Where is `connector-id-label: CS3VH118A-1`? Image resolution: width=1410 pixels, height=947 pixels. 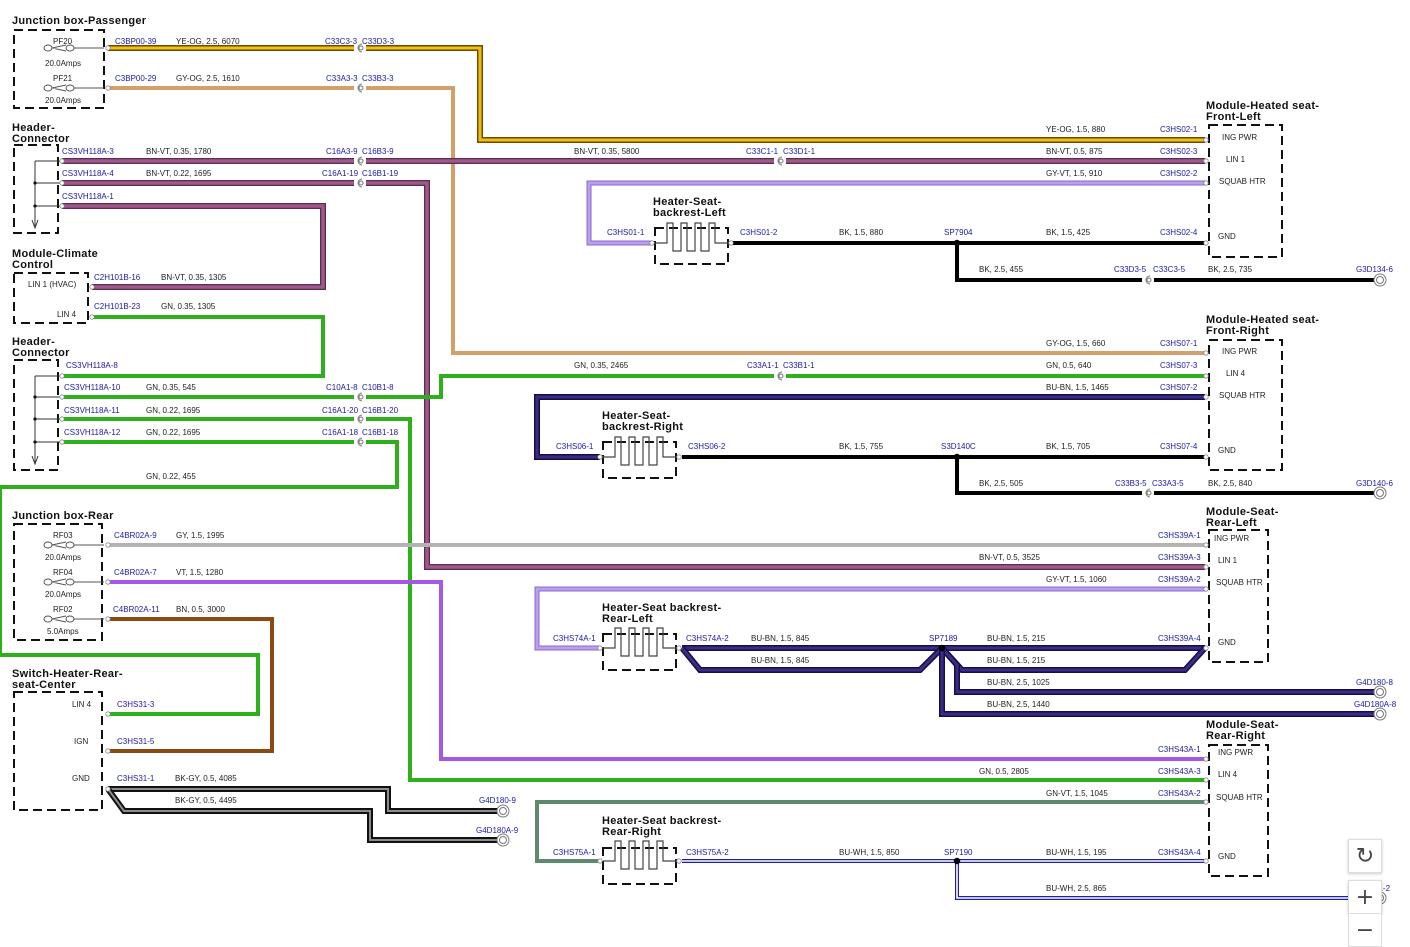
connector-id-label: CS3VH118A-1 is located at coordinates (88, 196).